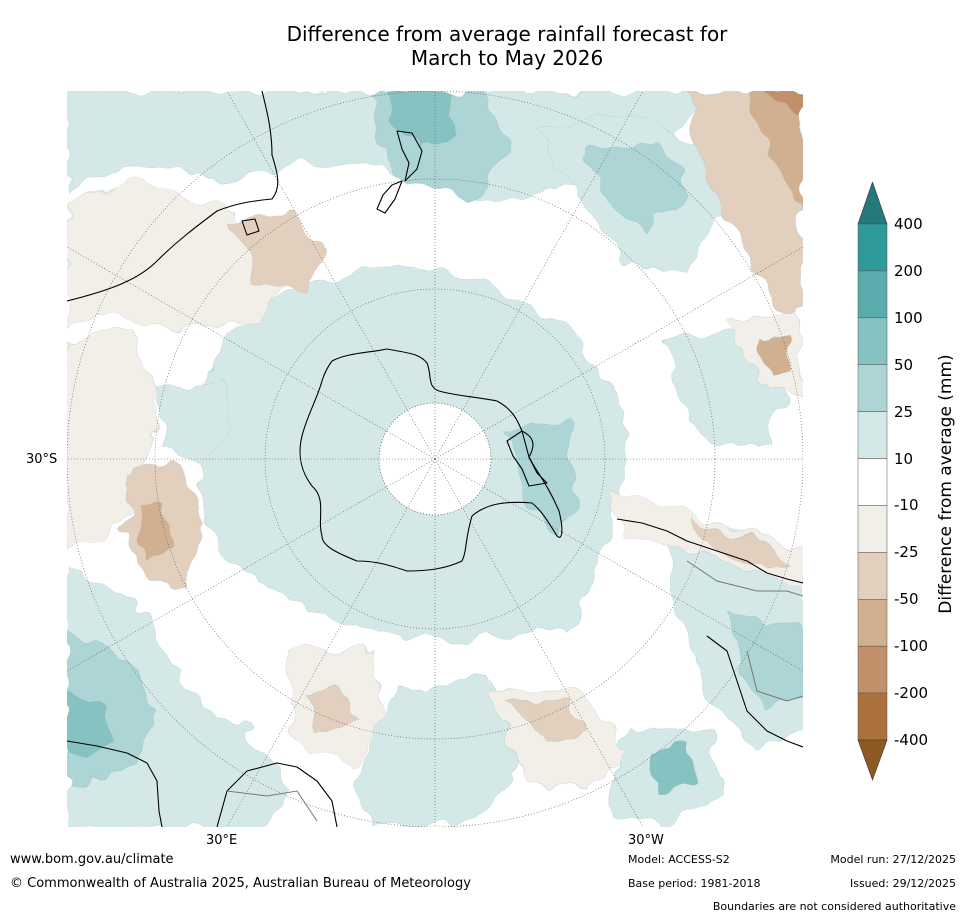  I want to click on colorbar-tick-label: 200, so click(908, 270).